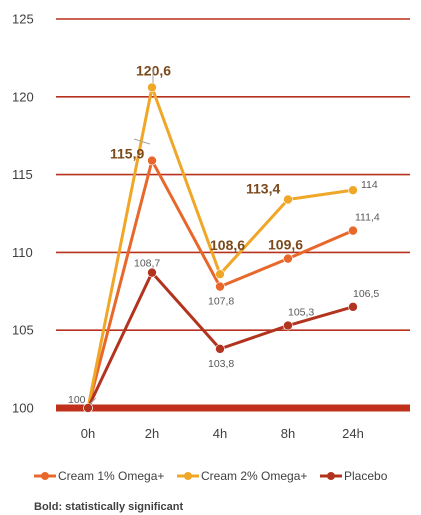  Describe the element at coordinates (77, 400) in the screenshot. I see `data-label: 100` at that location.